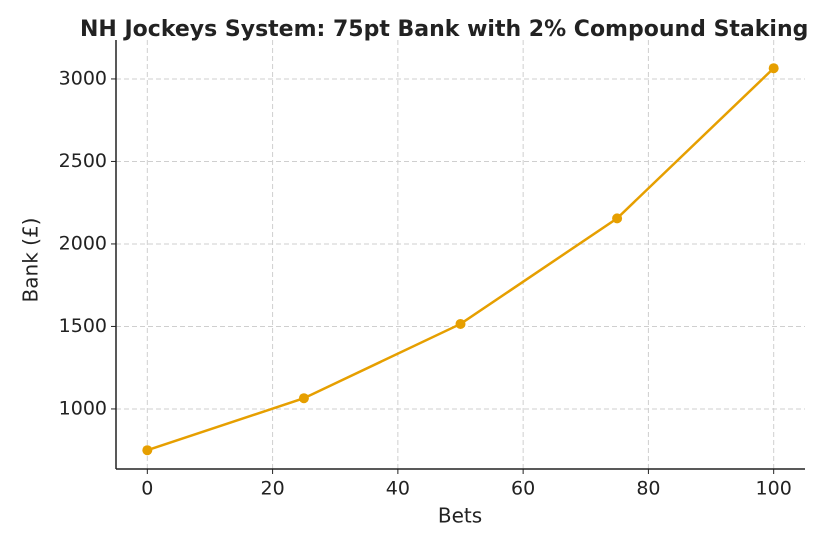 The image size is (825, 550). I want to click on y-tick-label: 3000, so click(83, 78).